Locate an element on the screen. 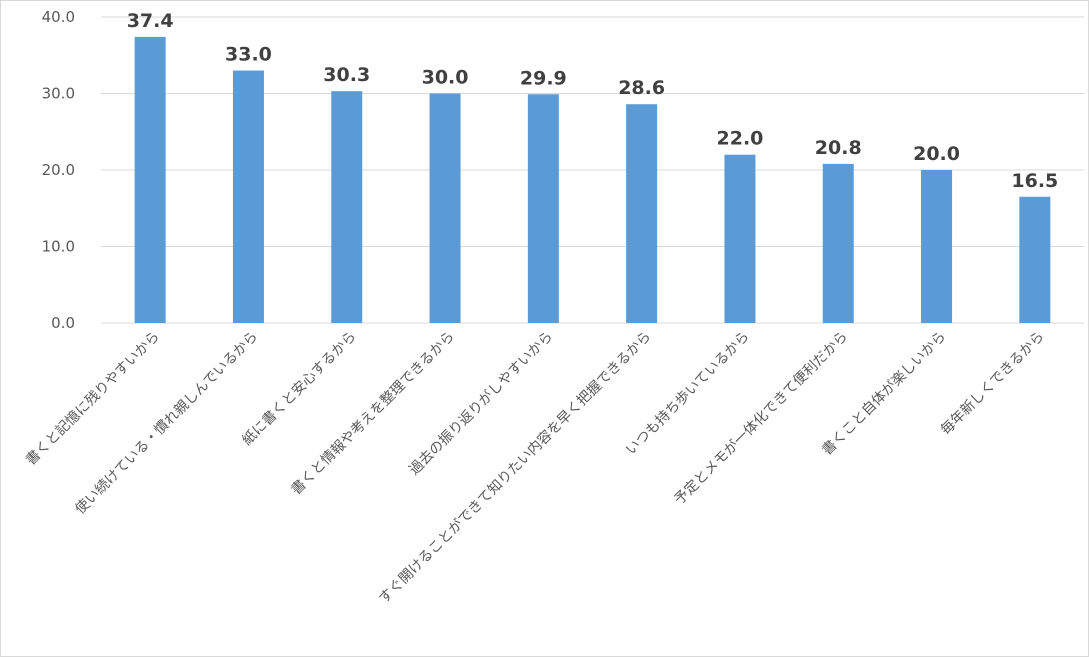 Image resolution: width=1089 pixels, height=658 pixels. y-tick-label: 40.0 is located at coordinates (58, 17).